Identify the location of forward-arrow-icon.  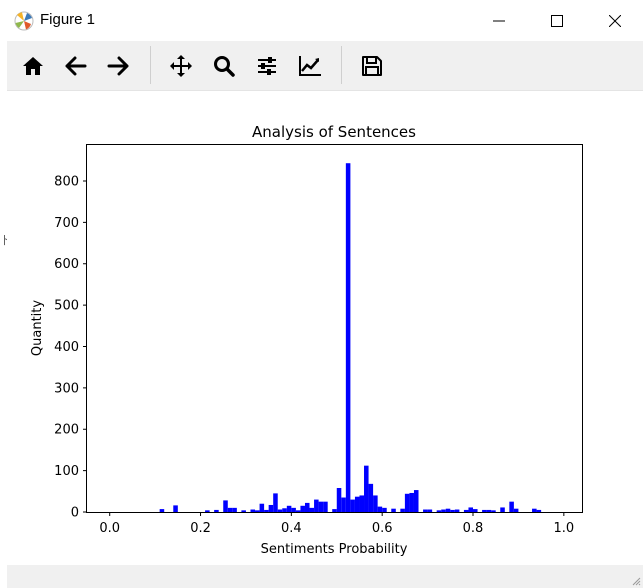
(118, 66).